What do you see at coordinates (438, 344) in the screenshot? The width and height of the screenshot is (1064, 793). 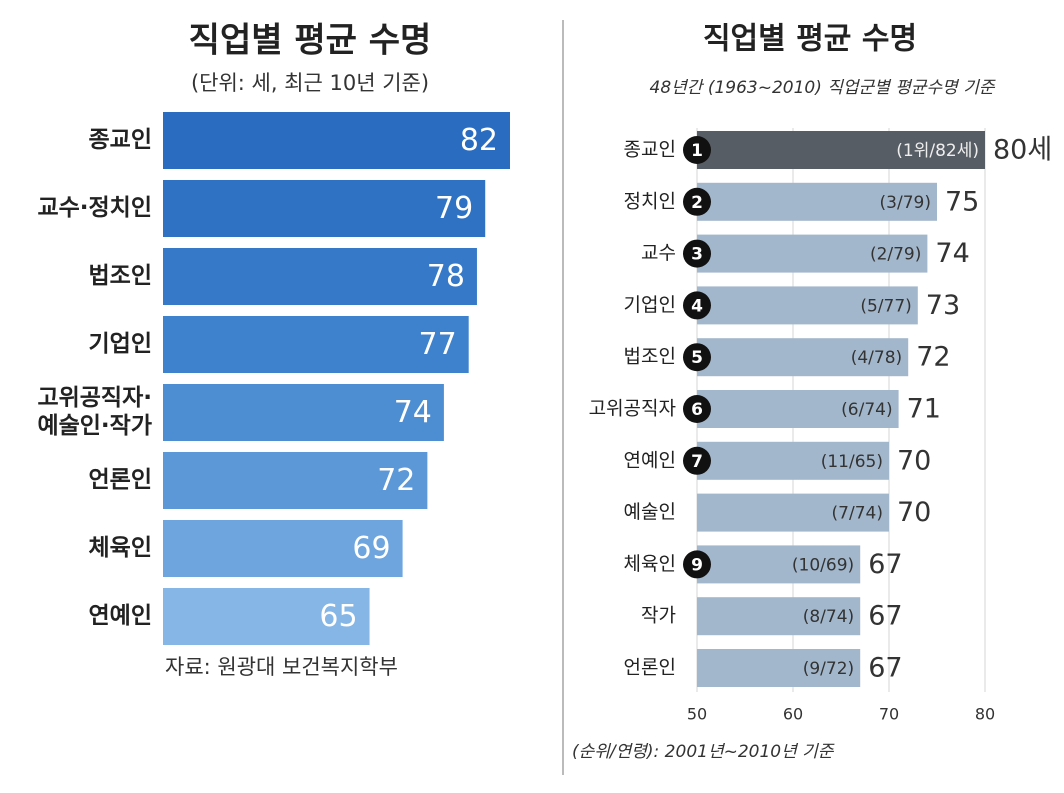 I see `value-label: 77` at bounding box center [438, 344].